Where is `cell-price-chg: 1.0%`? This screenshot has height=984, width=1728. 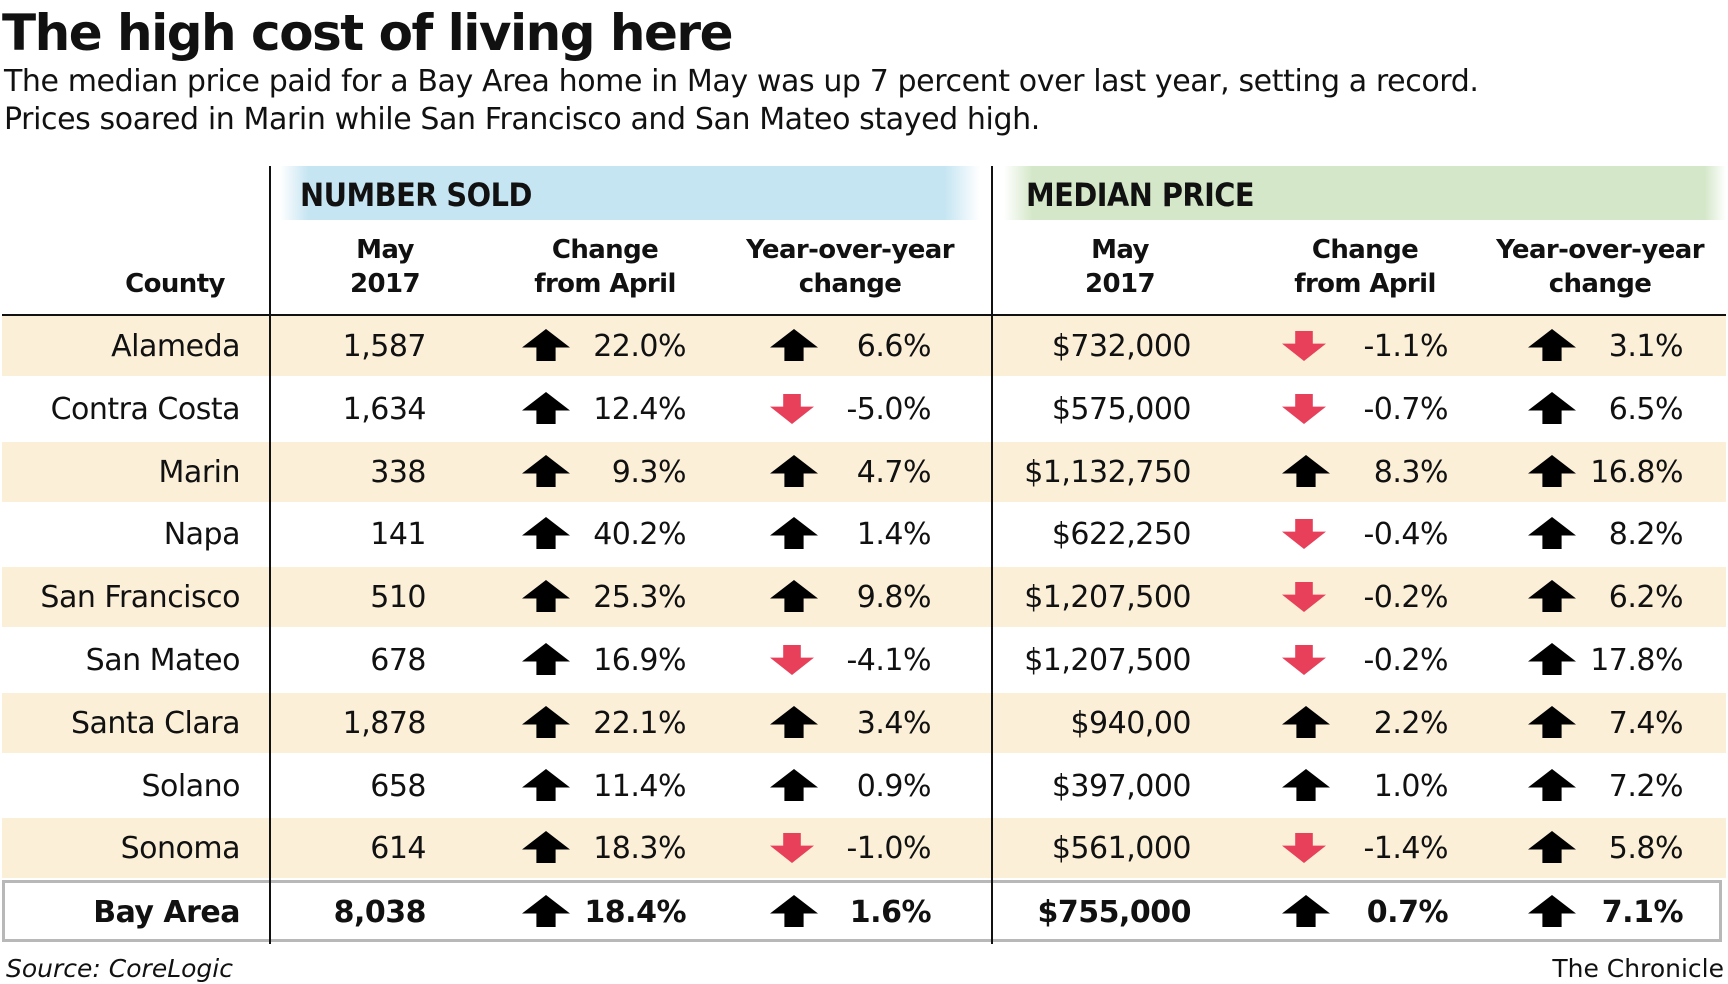
cell-price-chg: 1.0% is located at coordinates (1411, 786).